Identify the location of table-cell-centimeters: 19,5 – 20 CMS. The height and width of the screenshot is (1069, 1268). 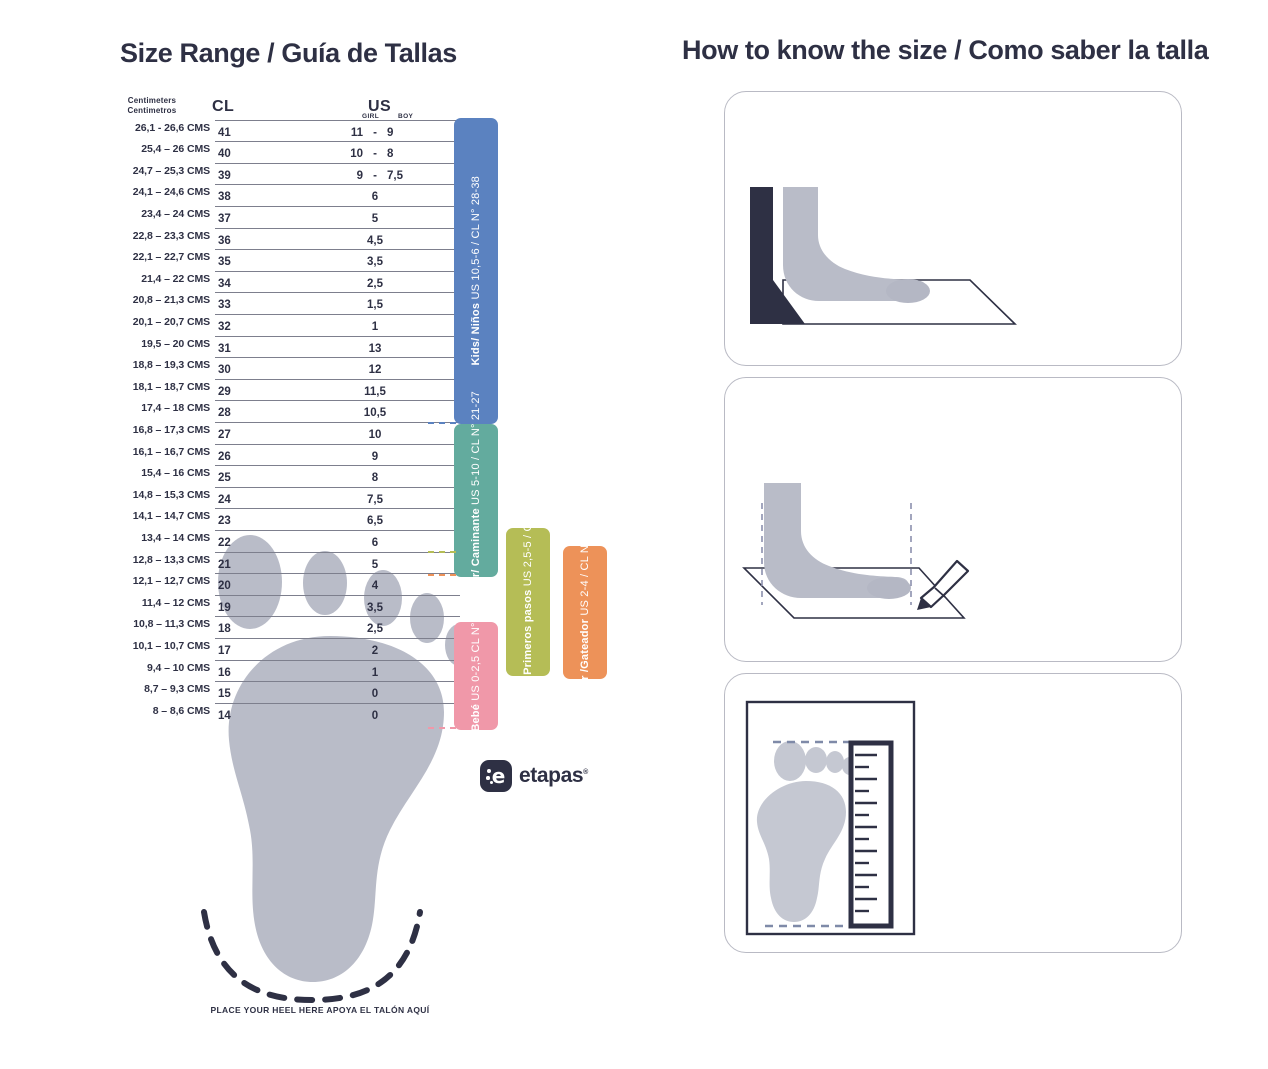
(175, 343).